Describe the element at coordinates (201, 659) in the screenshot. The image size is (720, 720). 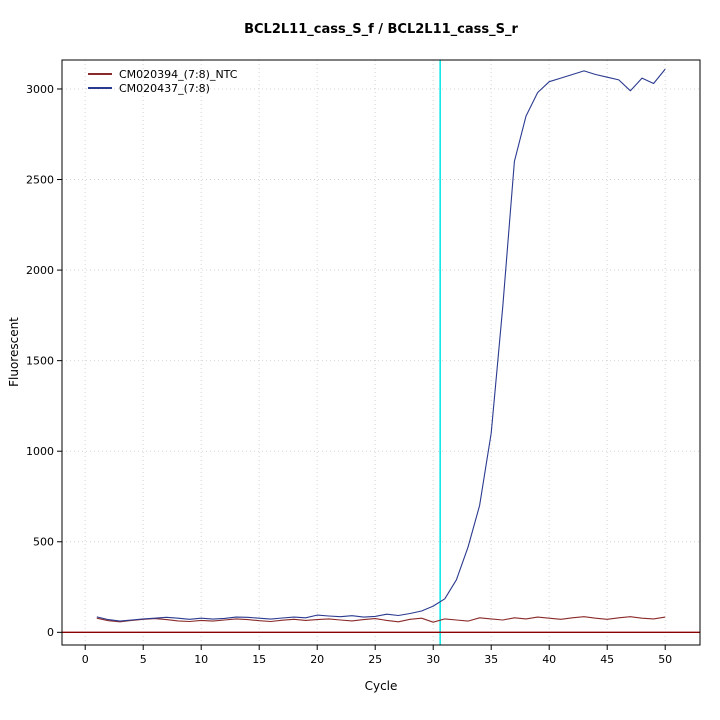
I see `x-tick-label: 10` at that location.